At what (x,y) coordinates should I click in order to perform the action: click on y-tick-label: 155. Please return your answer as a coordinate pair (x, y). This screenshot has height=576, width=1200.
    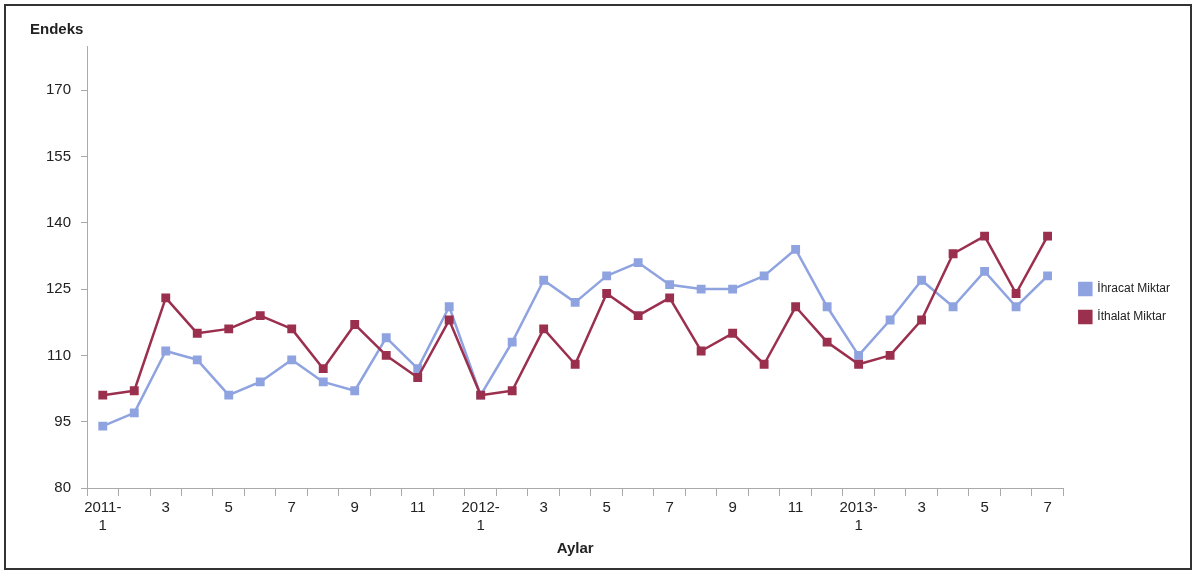
    Looking at the image, I should click on (59, 155).